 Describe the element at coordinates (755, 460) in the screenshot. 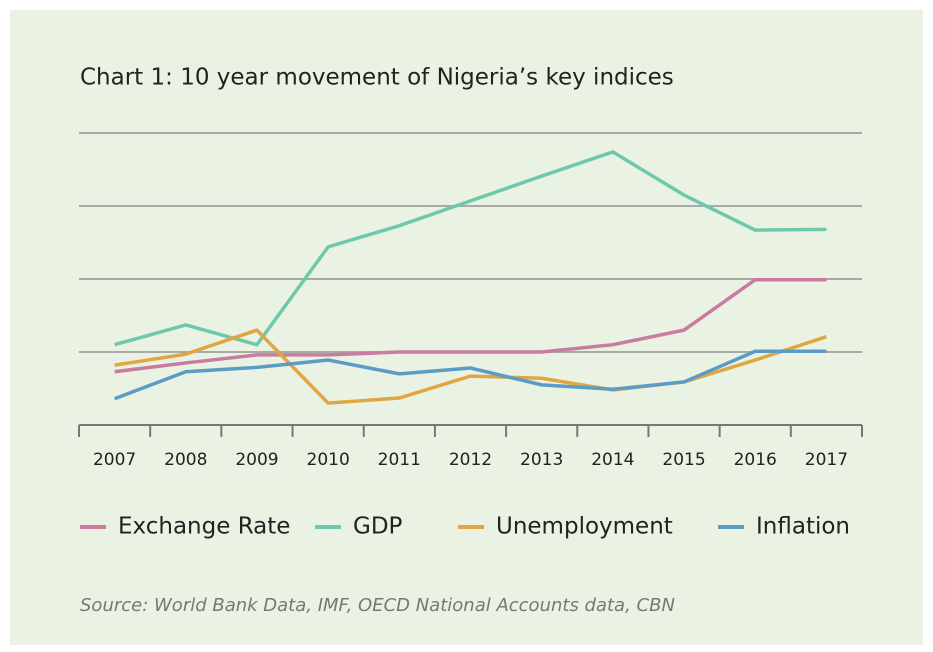

I see `x-tick-label: 2016` at that location.